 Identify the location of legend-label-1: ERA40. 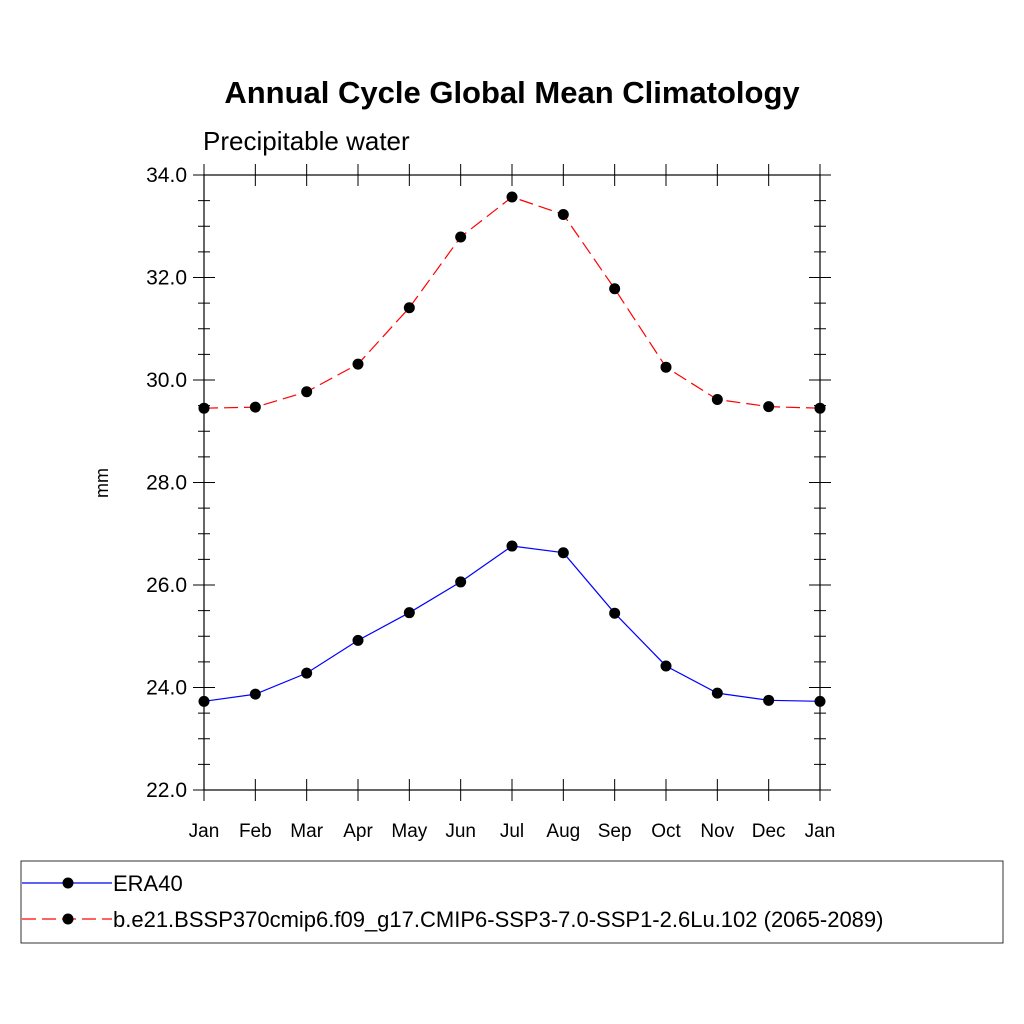
(148, 883).